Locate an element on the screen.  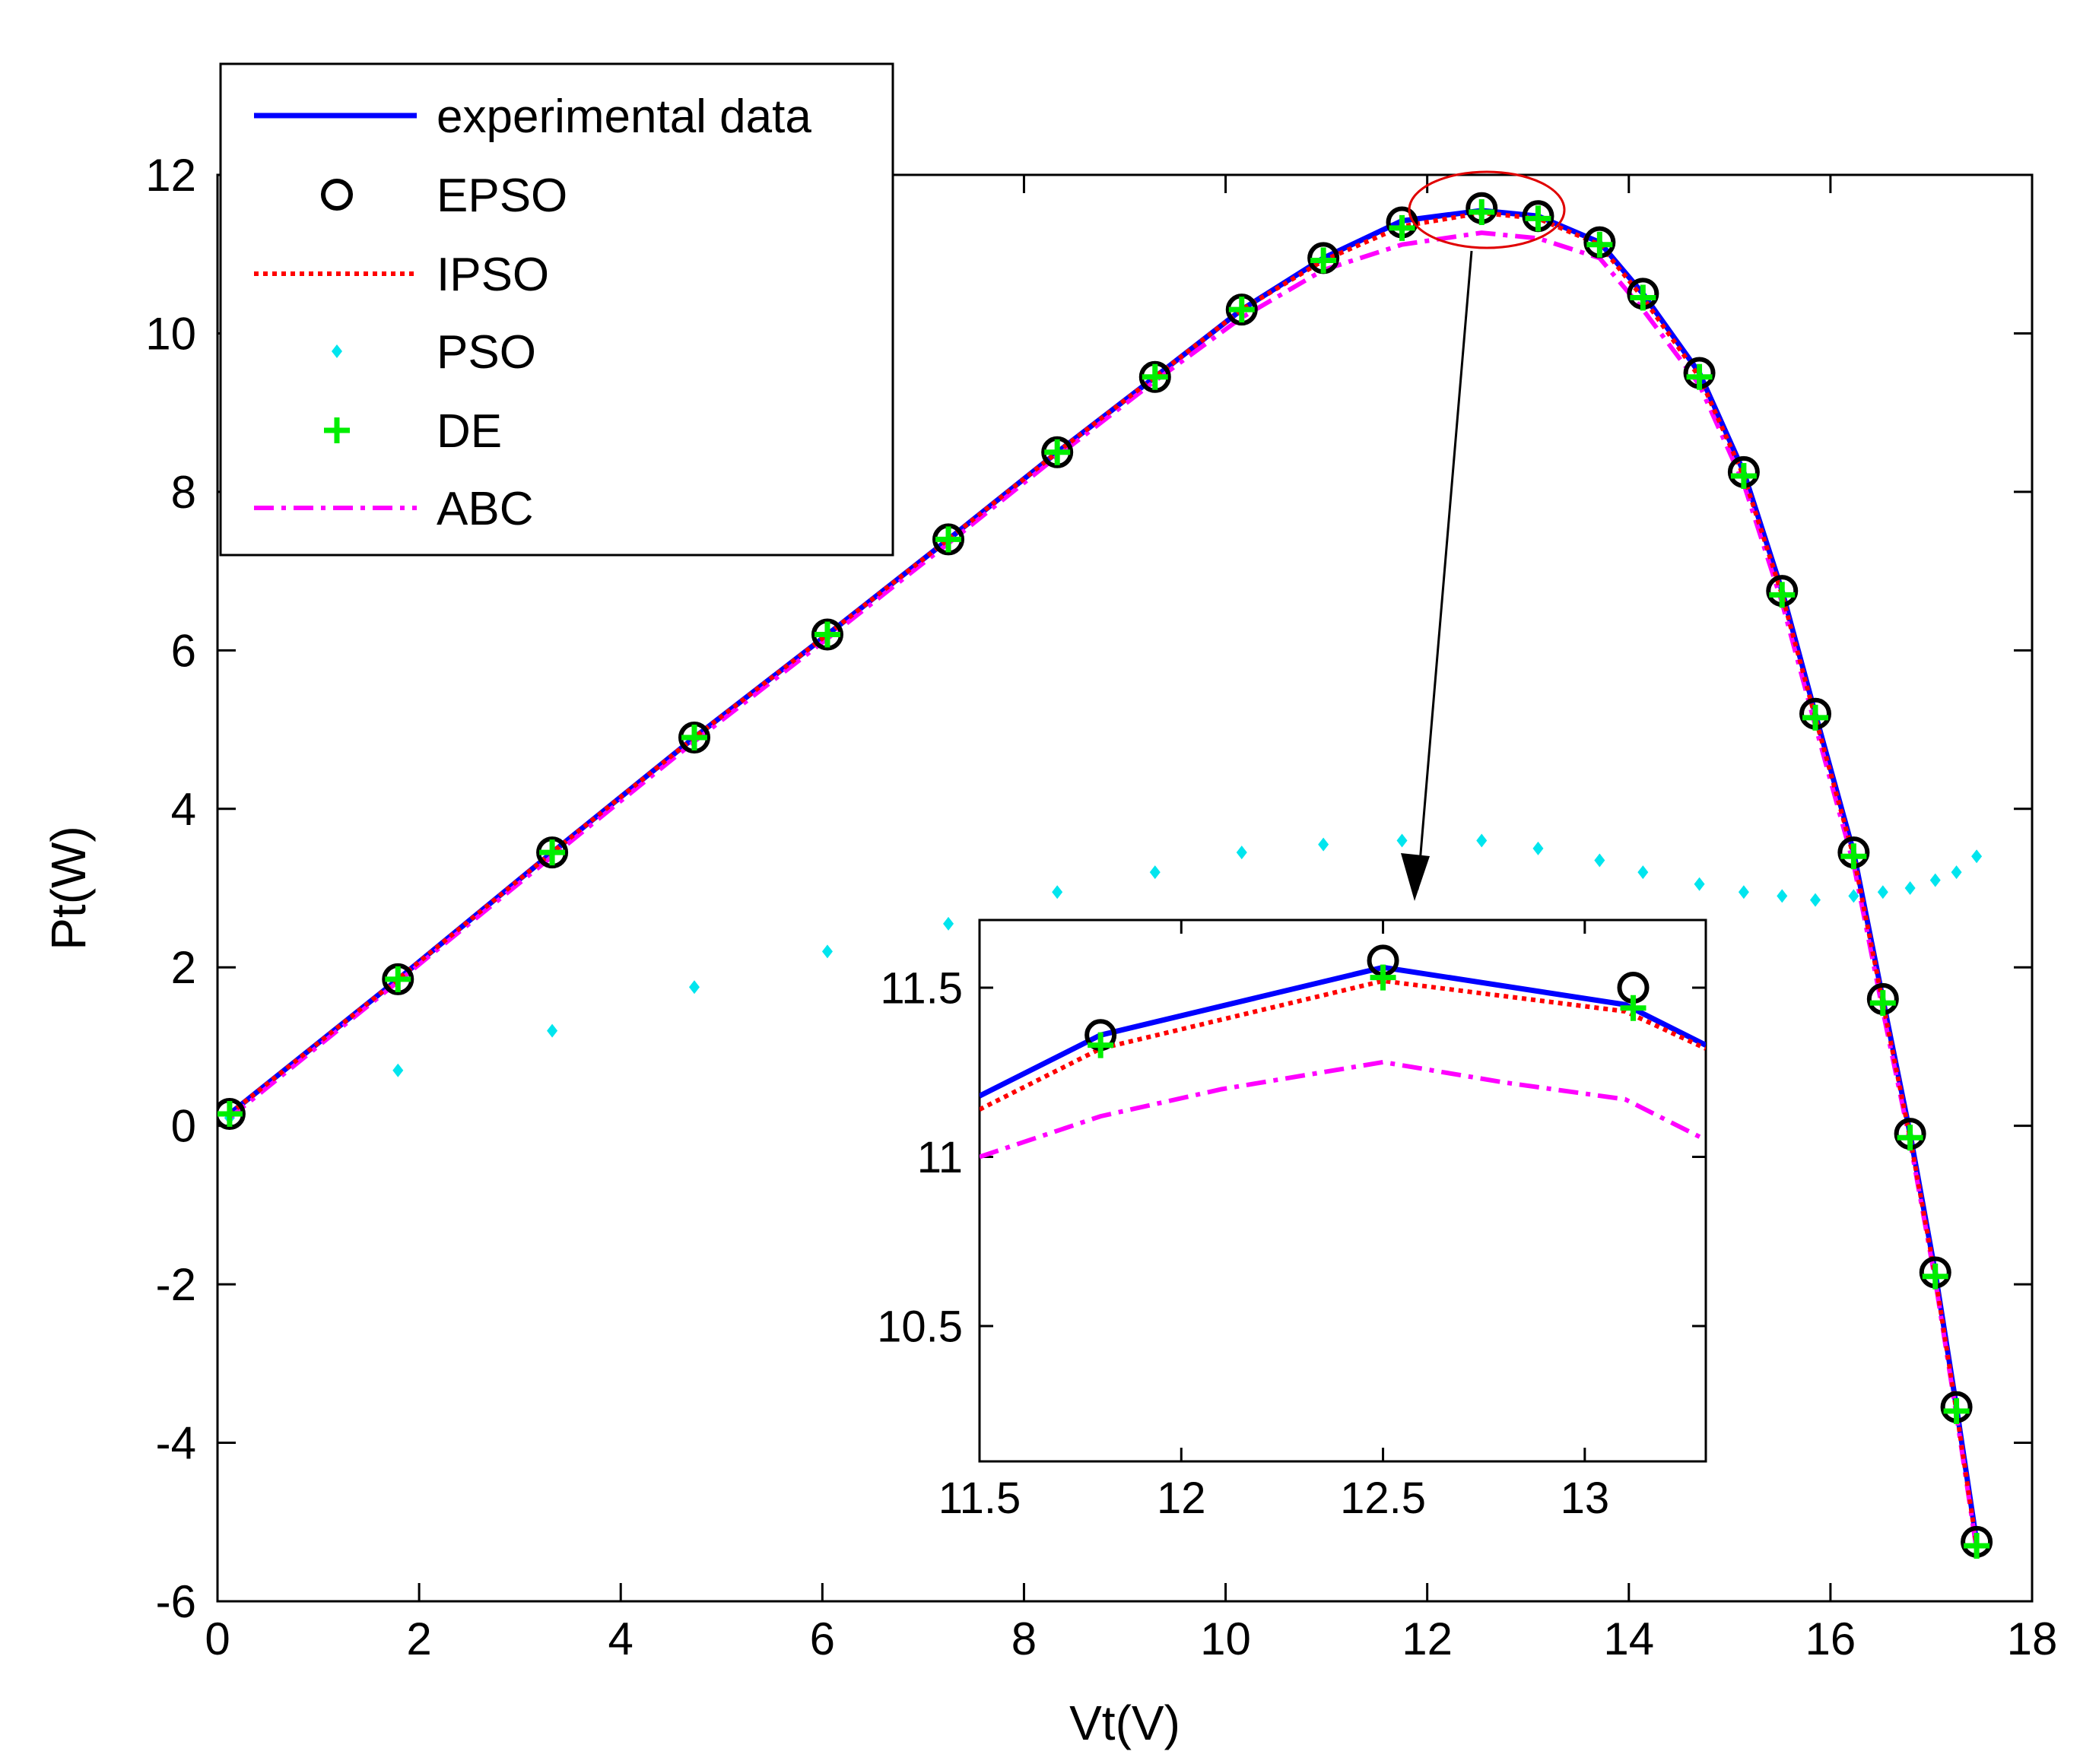
main-x-tick-label: 14 is located at coordinates (1628, 1639).